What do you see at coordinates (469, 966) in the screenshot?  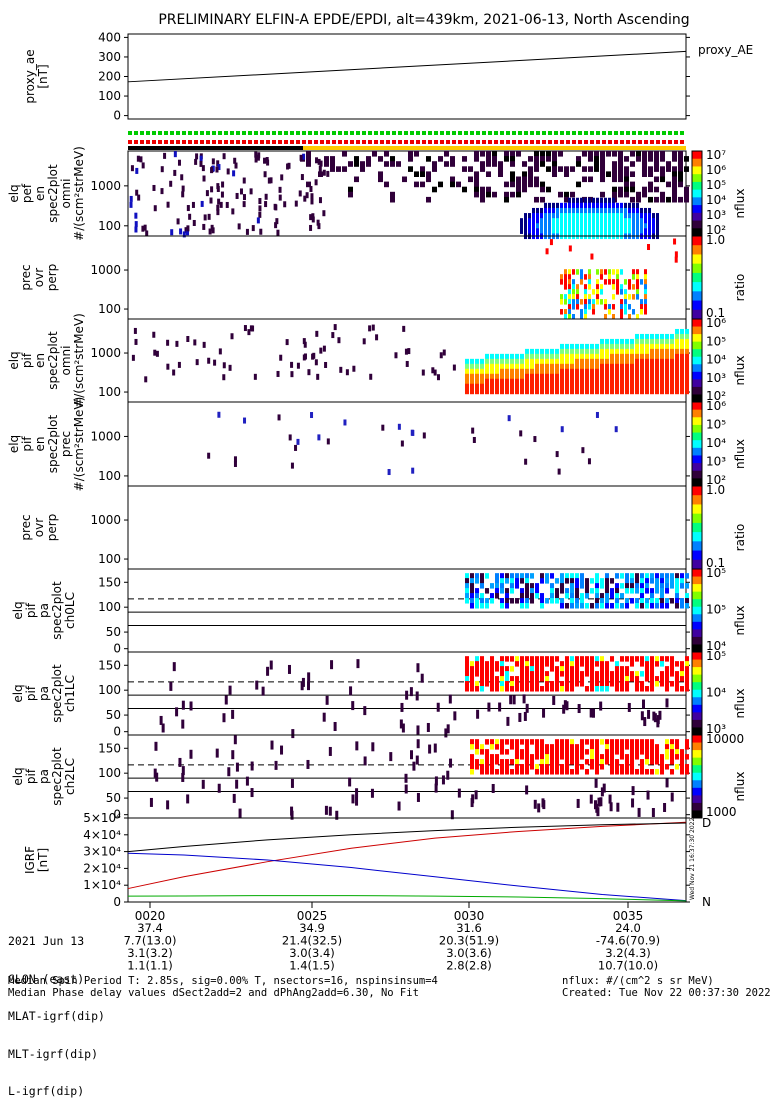 I see `x-row-value: 2.8(2.8)` at bounding box center [469, 966].